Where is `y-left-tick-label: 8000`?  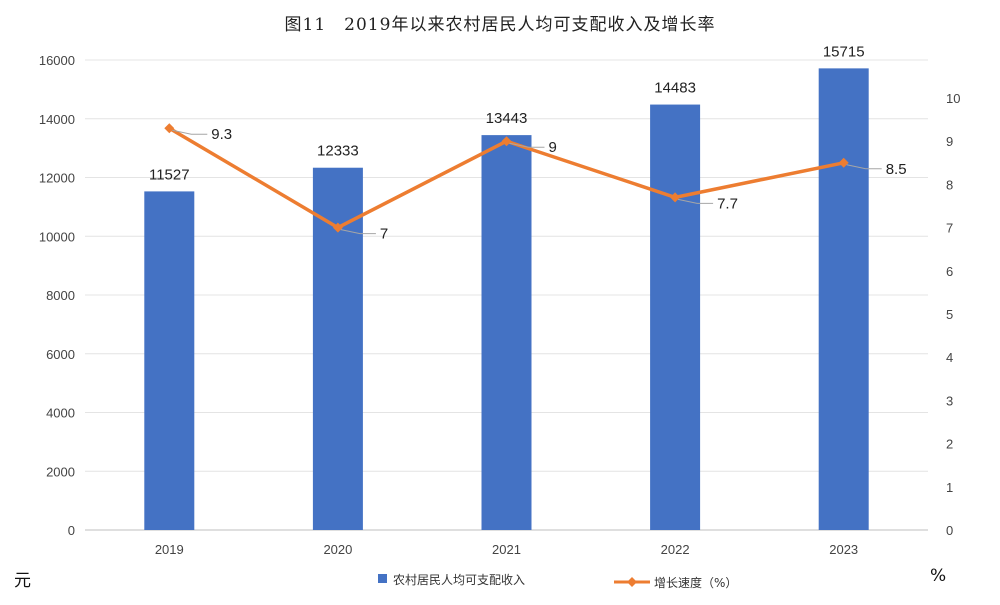
y-left-tick-label: 8000 is located at coordinates (60, 295).